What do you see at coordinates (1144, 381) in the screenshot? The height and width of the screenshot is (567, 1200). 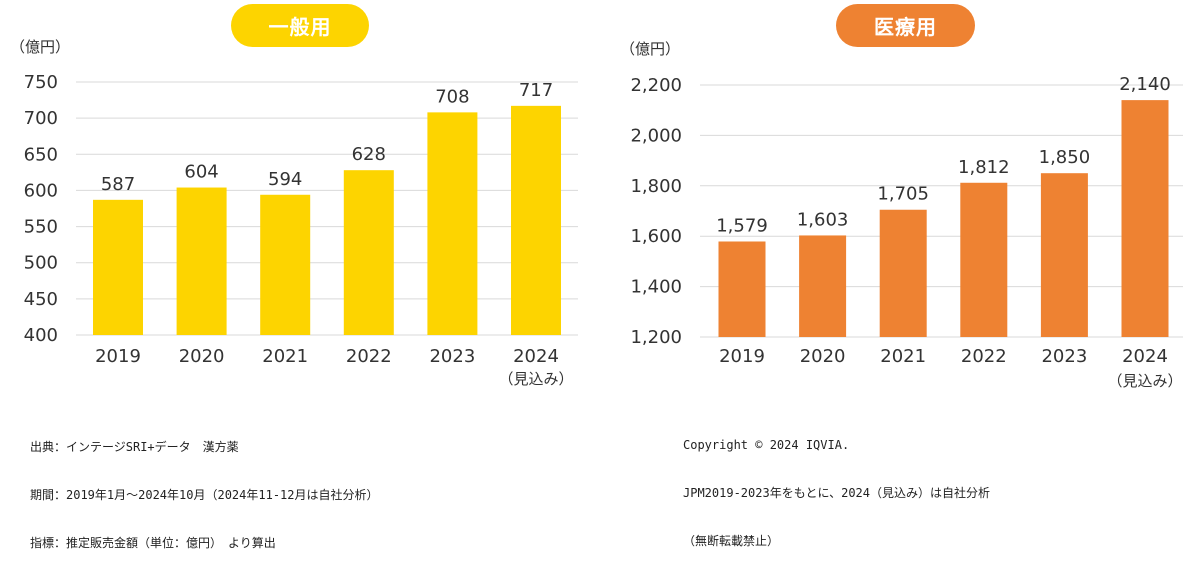 I see `medical-x-tick-sublabel: （見込み）` at bounding box center [1144, 381].